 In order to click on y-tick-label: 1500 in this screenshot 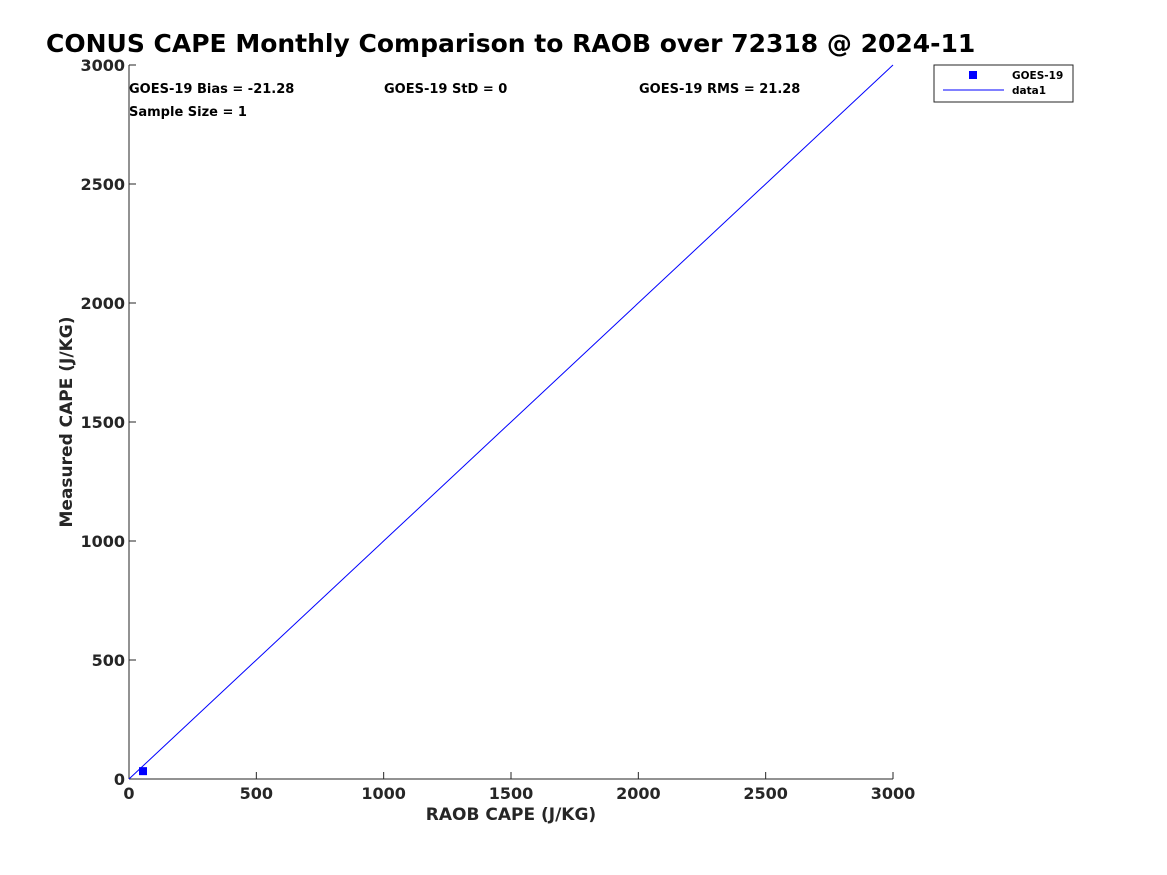, I will do `click(102, 422)`.